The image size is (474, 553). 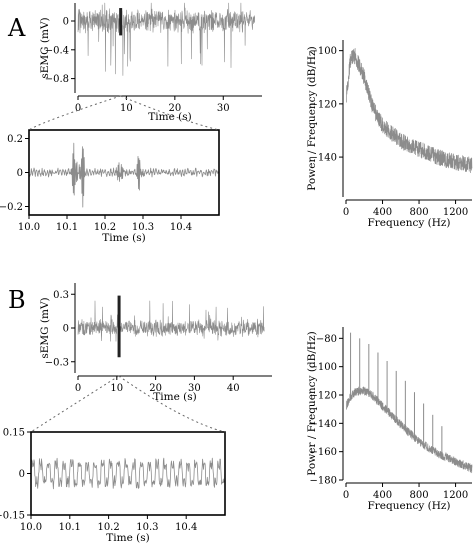 What do you see at coordinates (382, 495) in the screenshot?
I see `B-psd-xtick-label: 400` at bounding box center [382, 495].